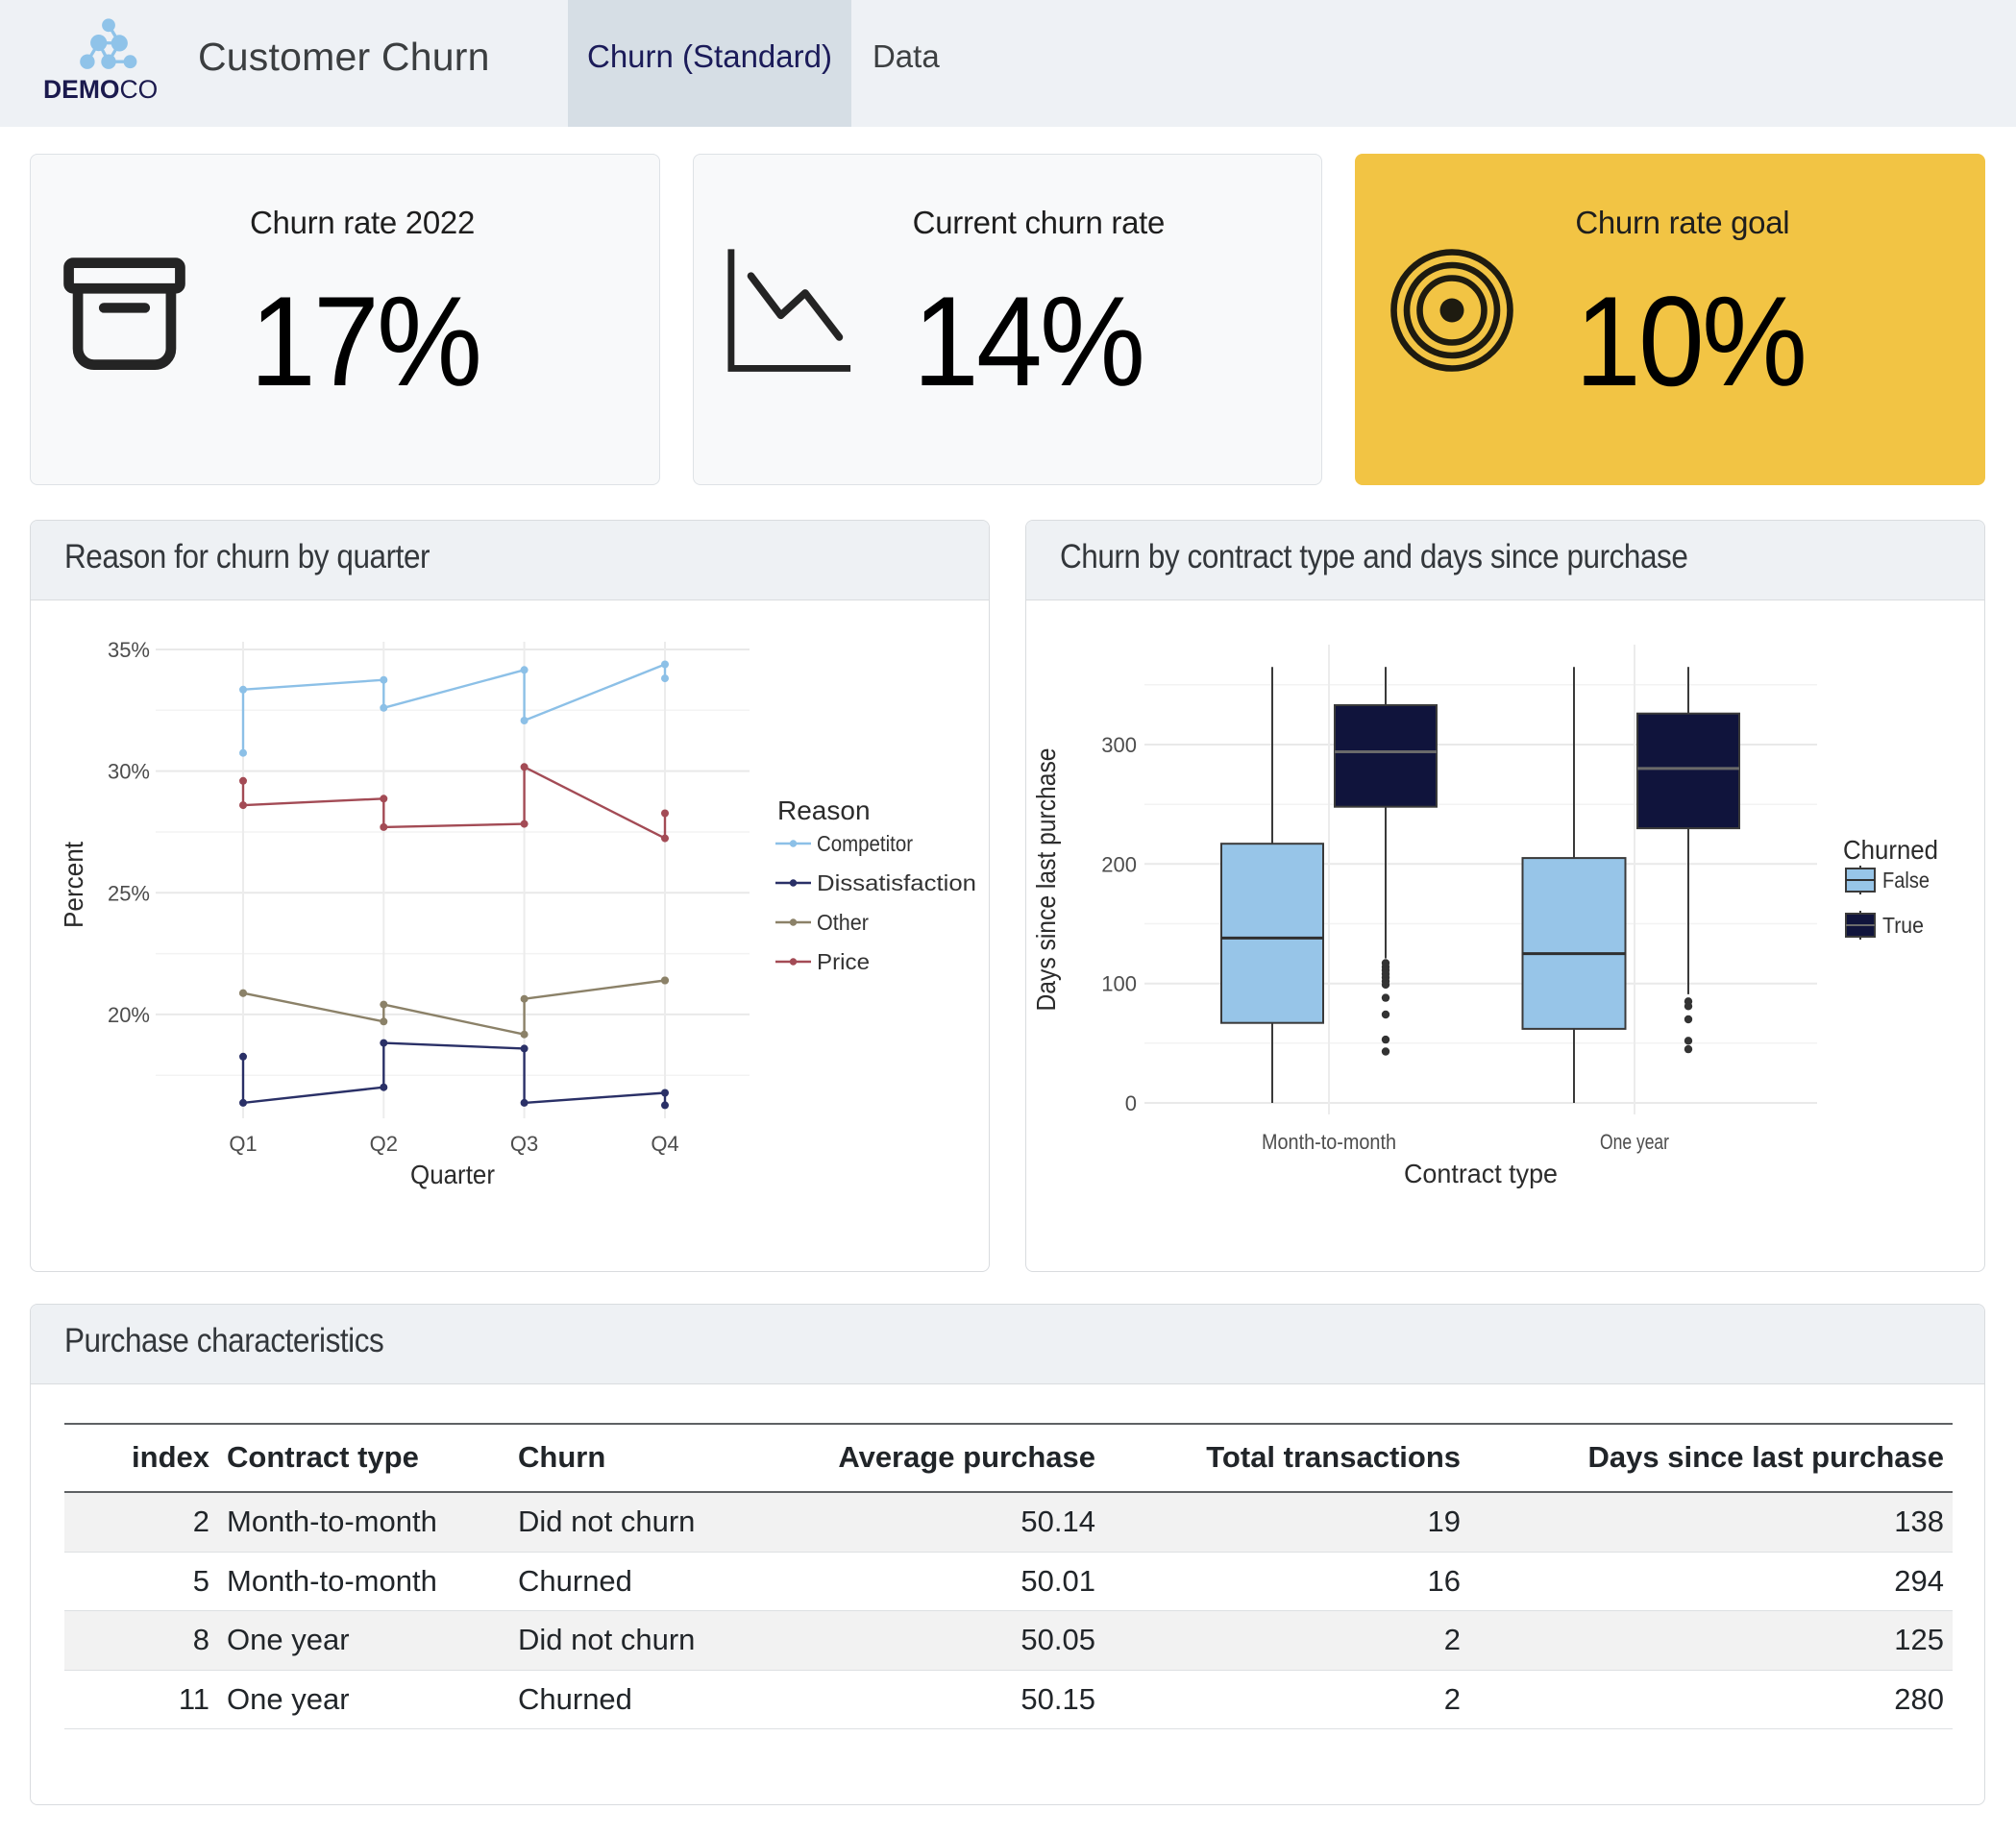 The image size is (2016, 1835). What do you see at coordinates (1906, 881) in the screenshot?
I see `svg-text: False` at bounding box center [1906, 881].